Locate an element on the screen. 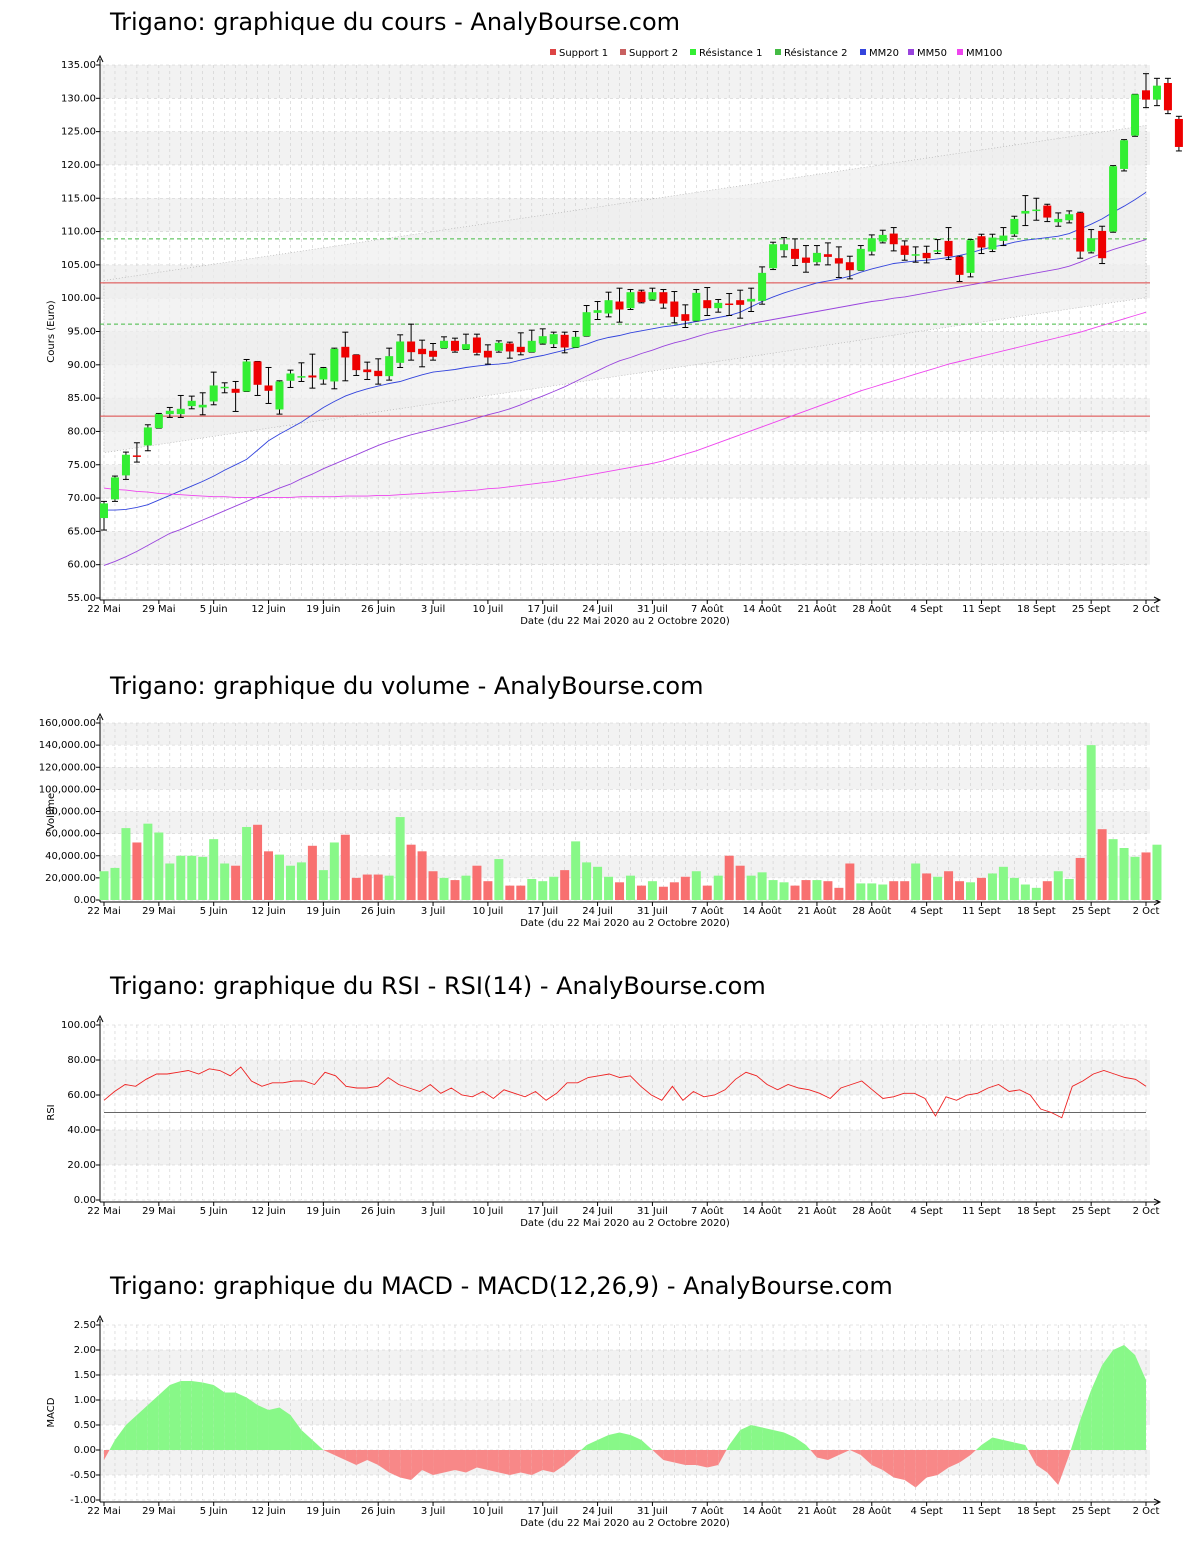 The height and width of the screenshot is (1550, 1200). price-x-tick-label: 14 Août is located at coordinates (762, 609).